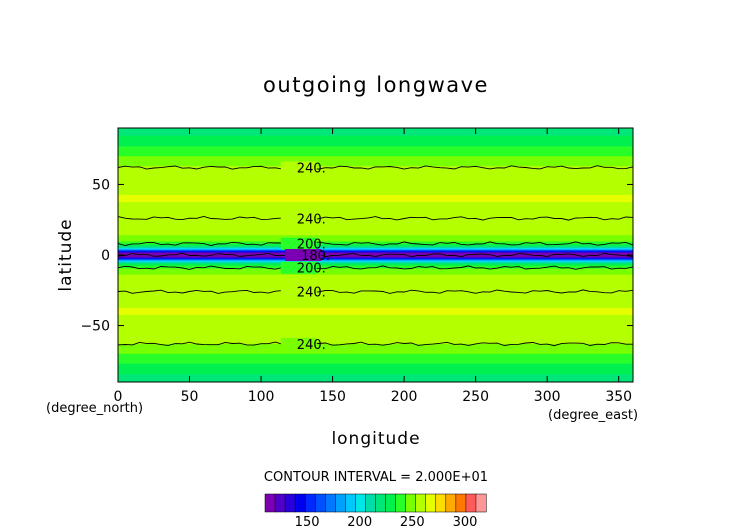  What do you see at coordinates (190, 397) in the screenshot?
I see `x-tick-label: 50` at bounding box center [190, 397].